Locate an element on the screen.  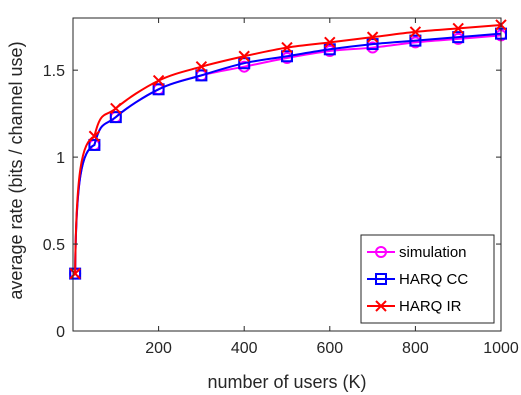
point-harq-ir-10-b is located at coordinates (458, 28).